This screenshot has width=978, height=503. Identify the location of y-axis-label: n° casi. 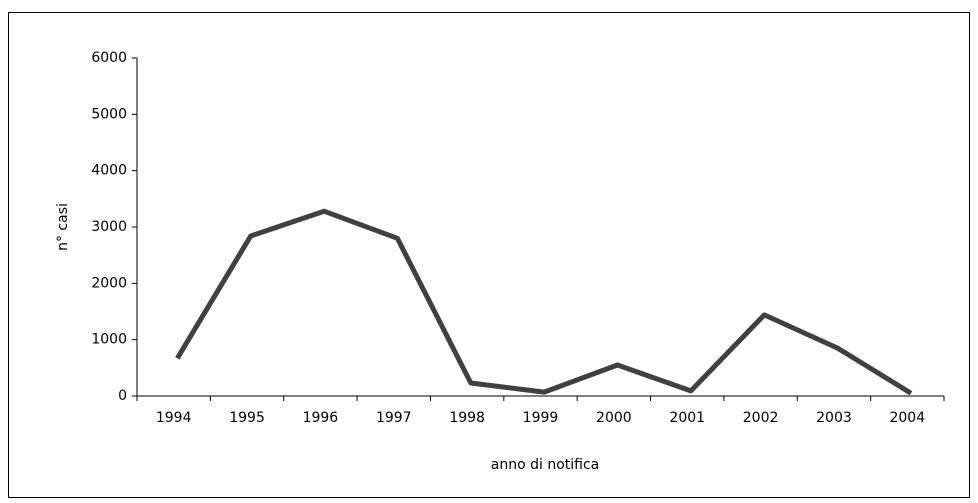
(63, 227).